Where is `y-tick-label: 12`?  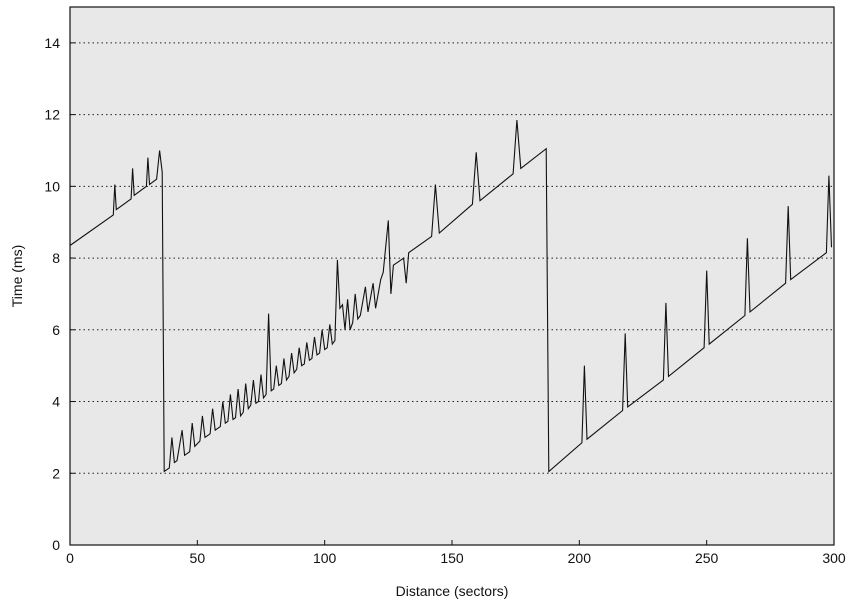
y-tick-label: 12 is located at coordinates (52, 115).